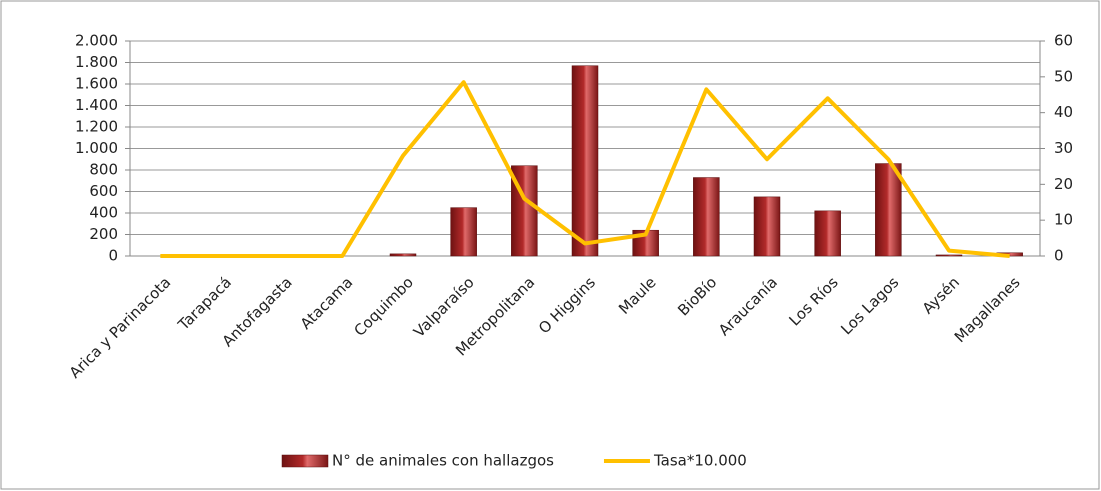 The image size is (1101, 491). What do you see at coordinates (96, 84) in the screenshot?
I see `y-tick-label: 1.600` at bounding box center [96, 84].